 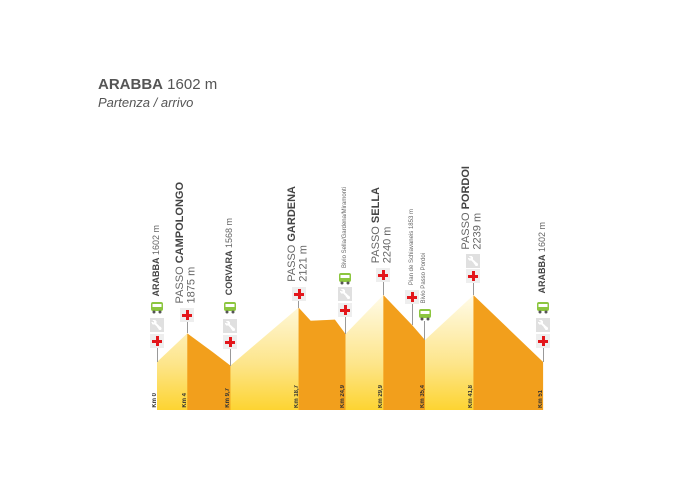 I want to click on waypoint-label: Bivio Sella/Gardena/Miramonti, so click(x=345, y=227).